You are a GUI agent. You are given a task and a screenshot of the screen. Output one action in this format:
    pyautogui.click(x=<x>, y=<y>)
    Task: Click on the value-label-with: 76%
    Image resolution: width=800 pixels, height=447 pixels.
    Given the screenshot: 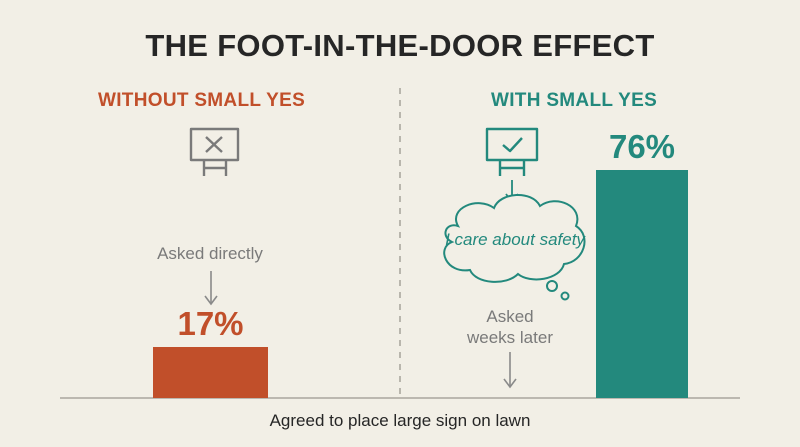 What is the action you would take?
    pyautogui.click(x=642, y=146)
    